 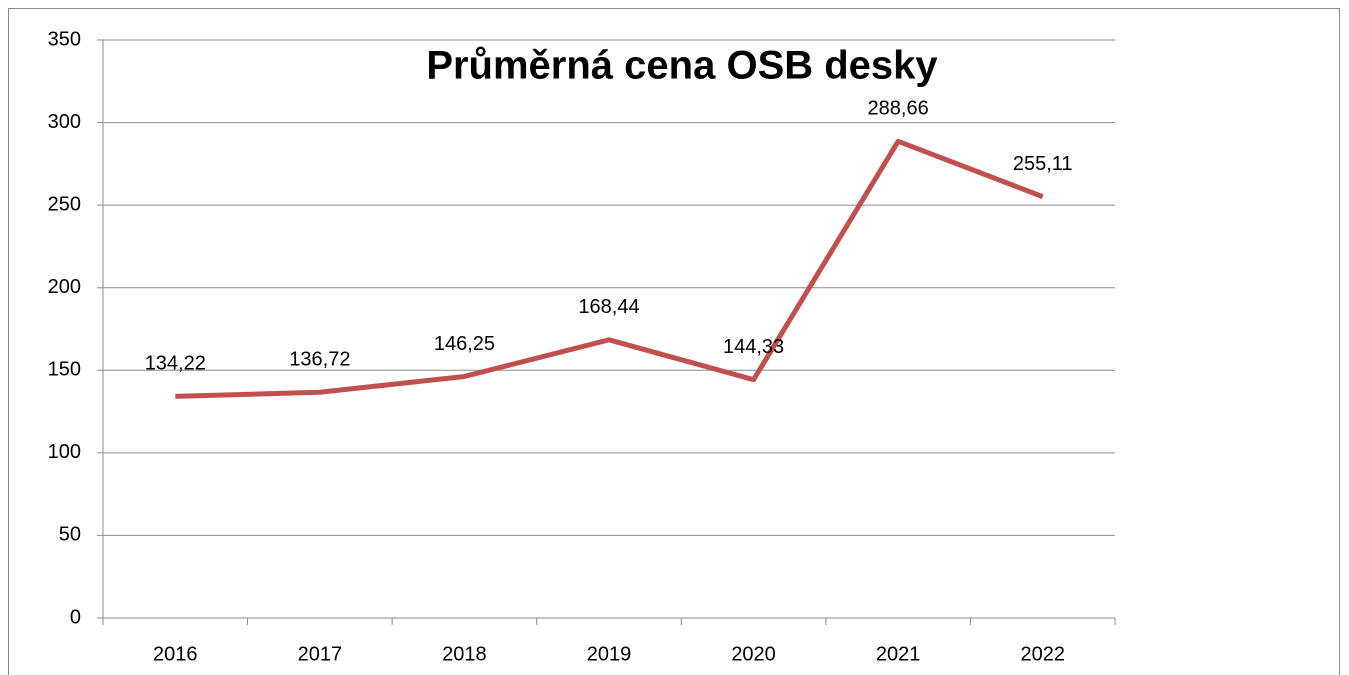 What do you see at coordinates (64, 204) in the screenshot?
I see `y-tick-label: 250` at bounding box center [64, 204].